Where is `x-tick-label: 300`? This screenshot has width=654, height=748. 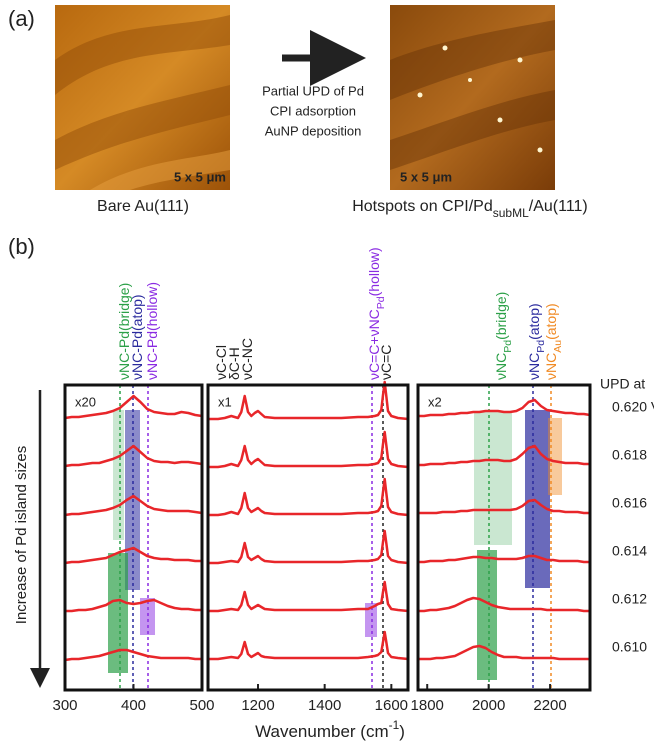 x-tick-label: 300 is located at coordinates (64, 705).